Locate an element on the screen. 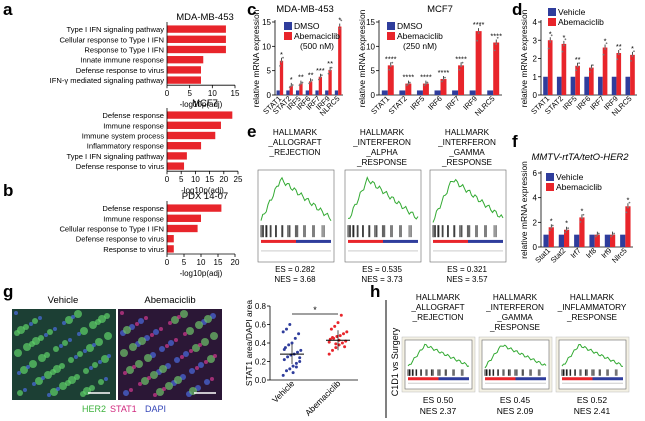 This screenshot has height=421, width=645. y-tick-label: 5 is located at coordinates (269, 71).